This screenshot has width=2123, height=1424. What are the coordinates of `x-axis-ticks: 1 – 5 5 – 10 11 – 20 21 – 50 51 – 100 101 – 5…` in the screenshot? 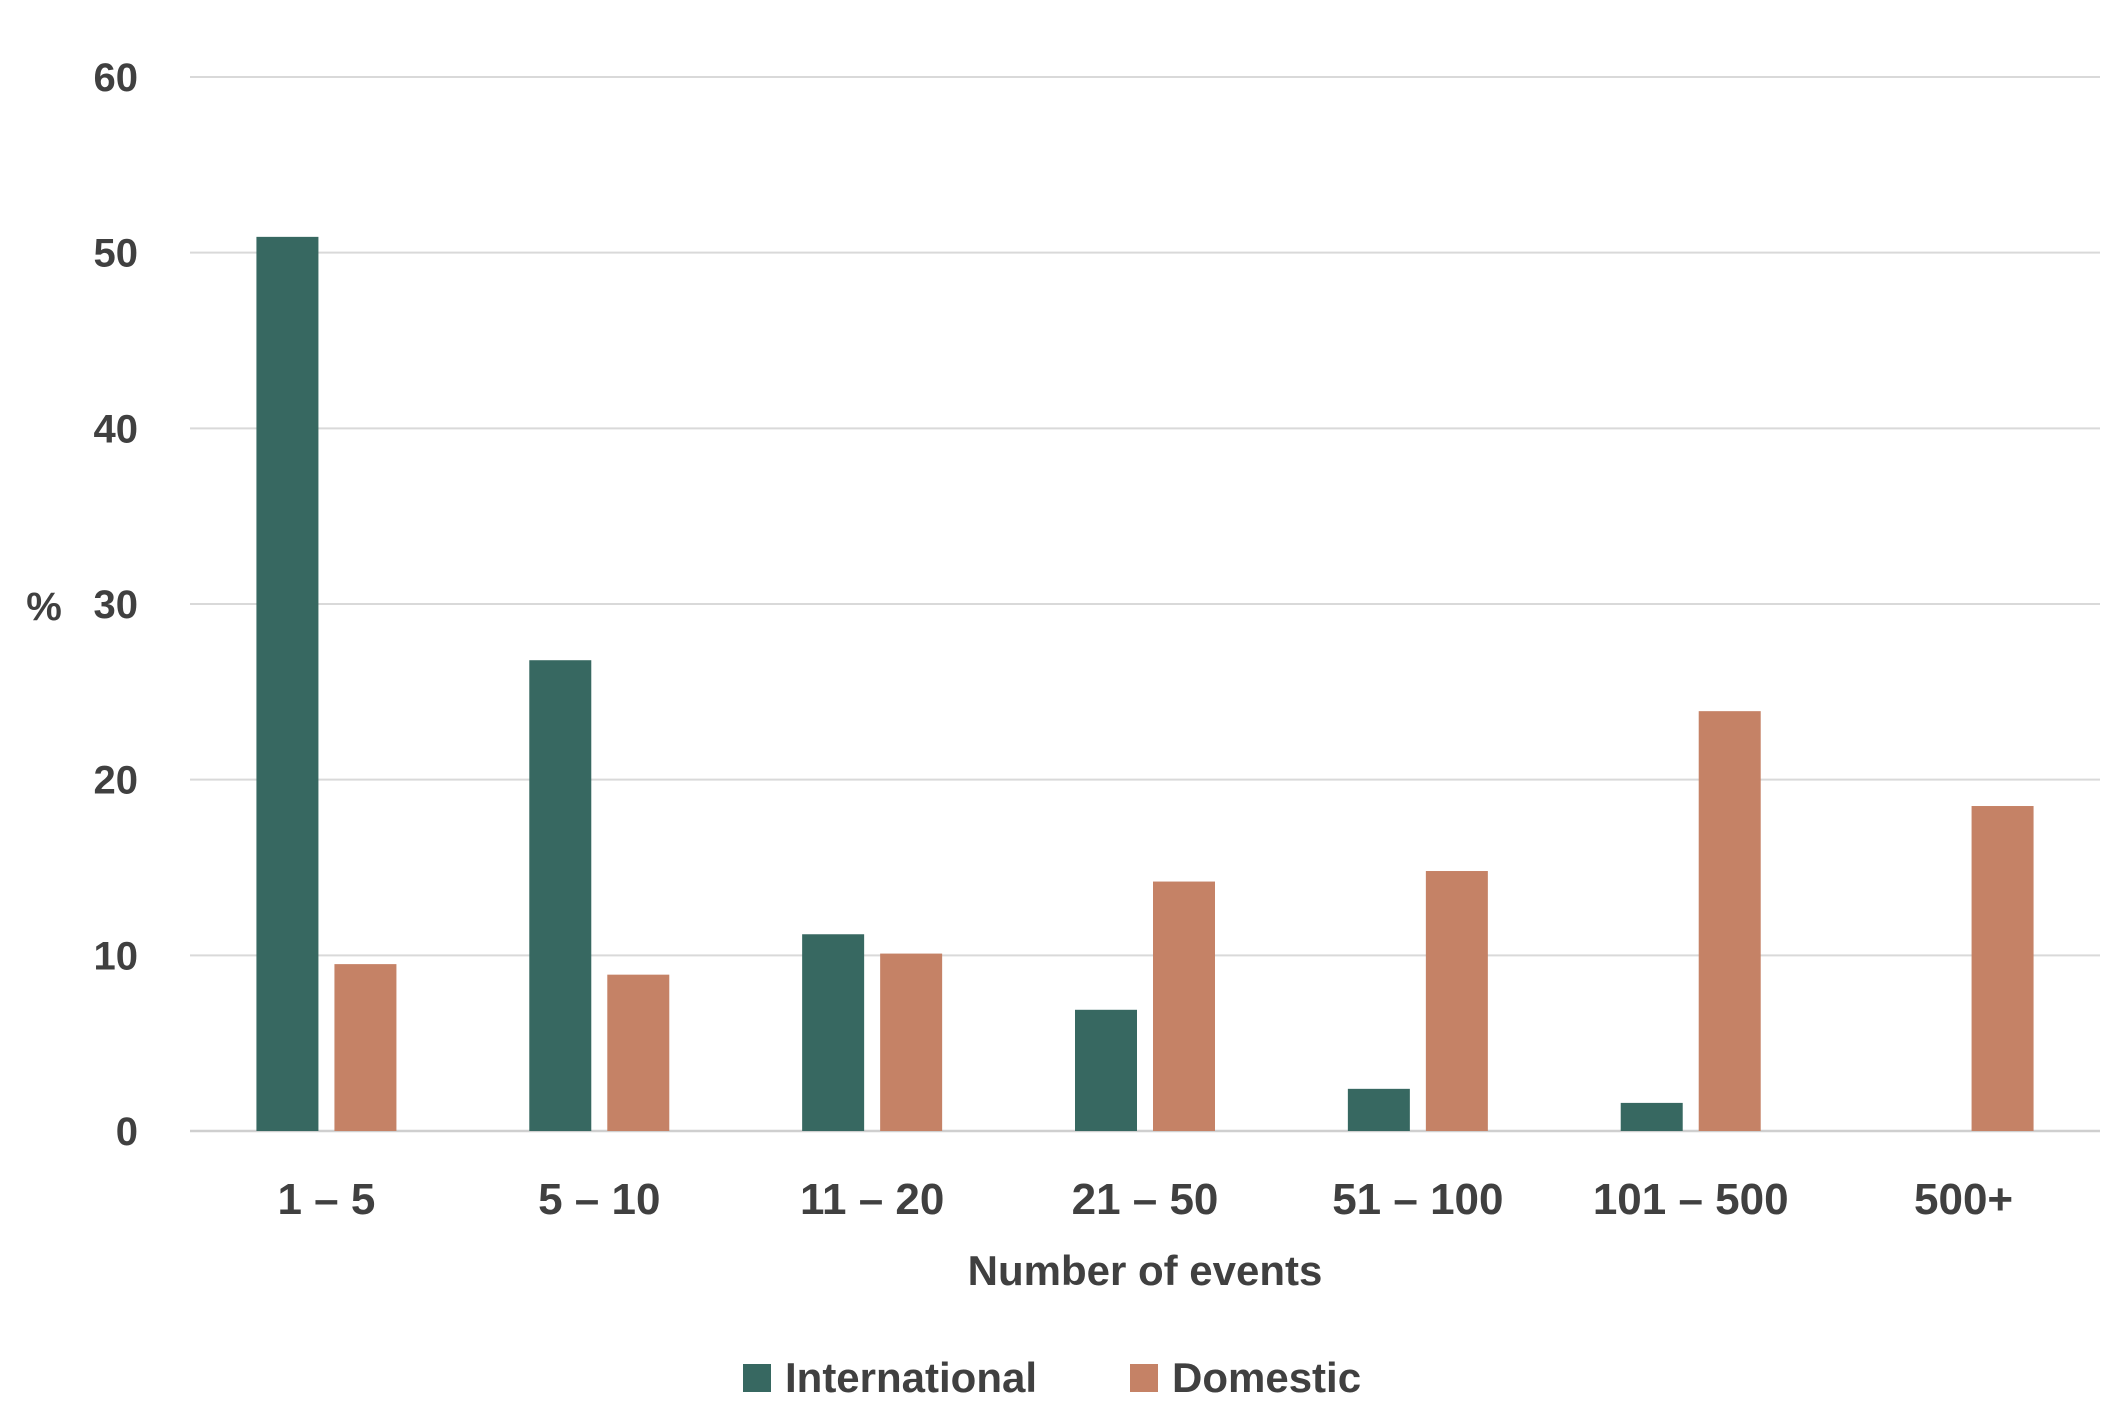 It's located at (1145, 1199).